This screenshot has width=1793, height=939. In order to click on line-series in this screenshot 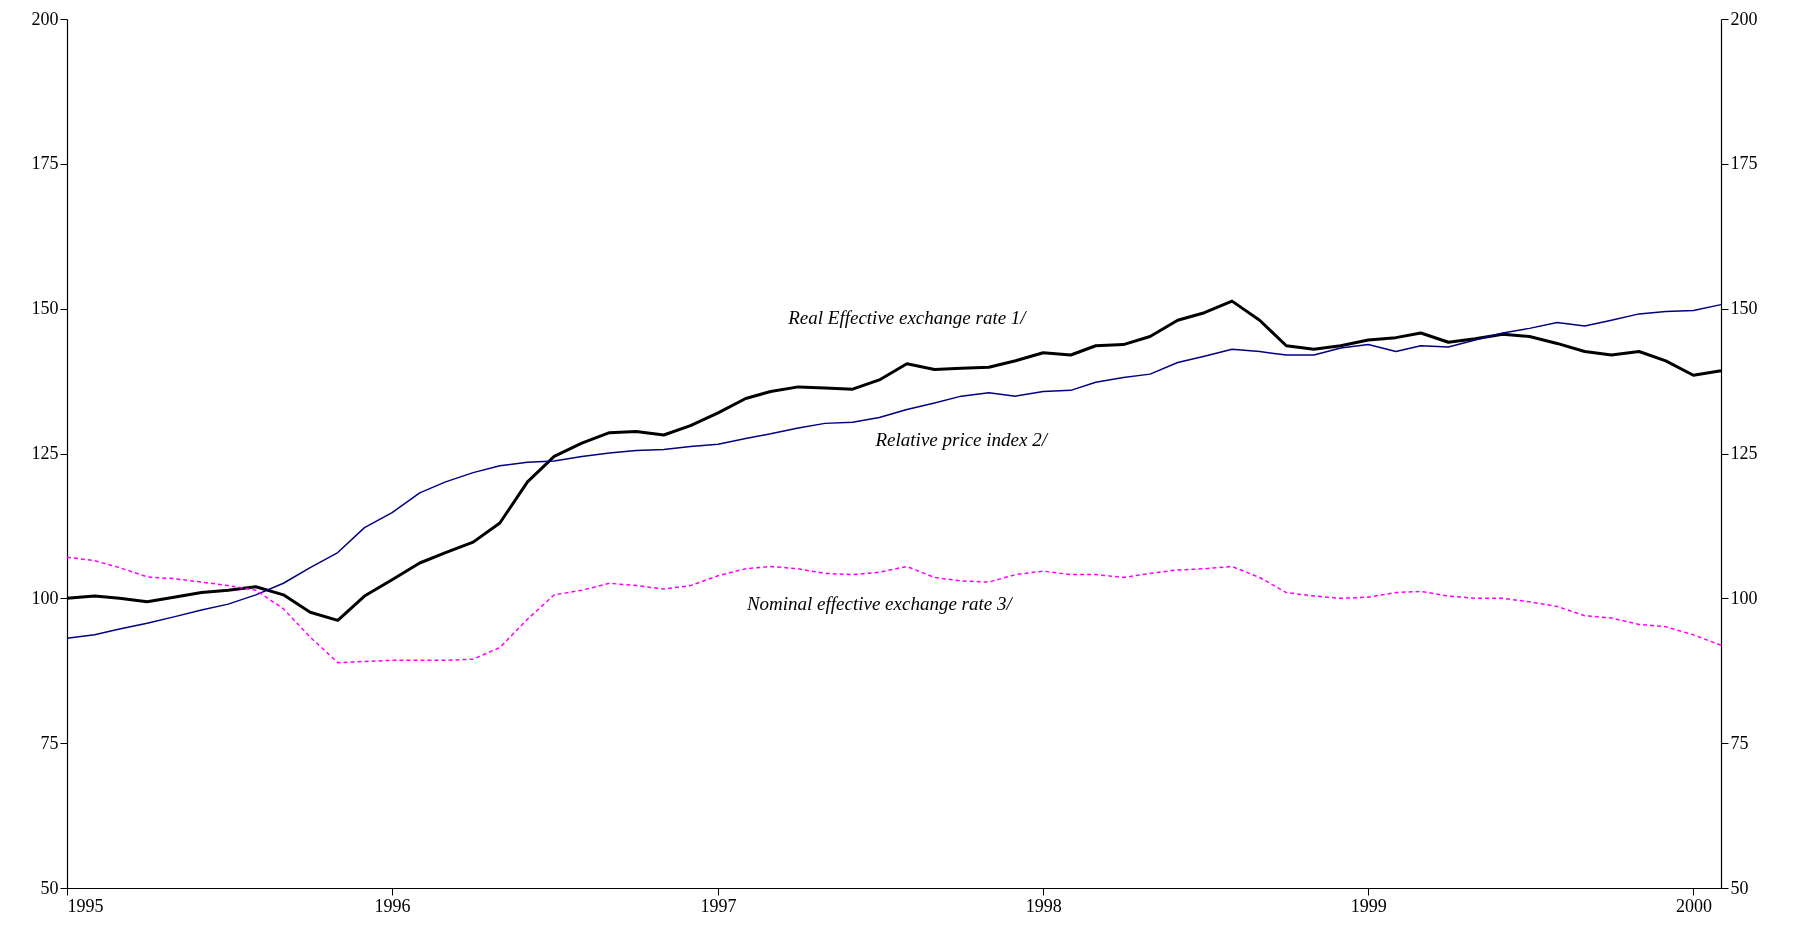, I will do `click(894, 610)`.